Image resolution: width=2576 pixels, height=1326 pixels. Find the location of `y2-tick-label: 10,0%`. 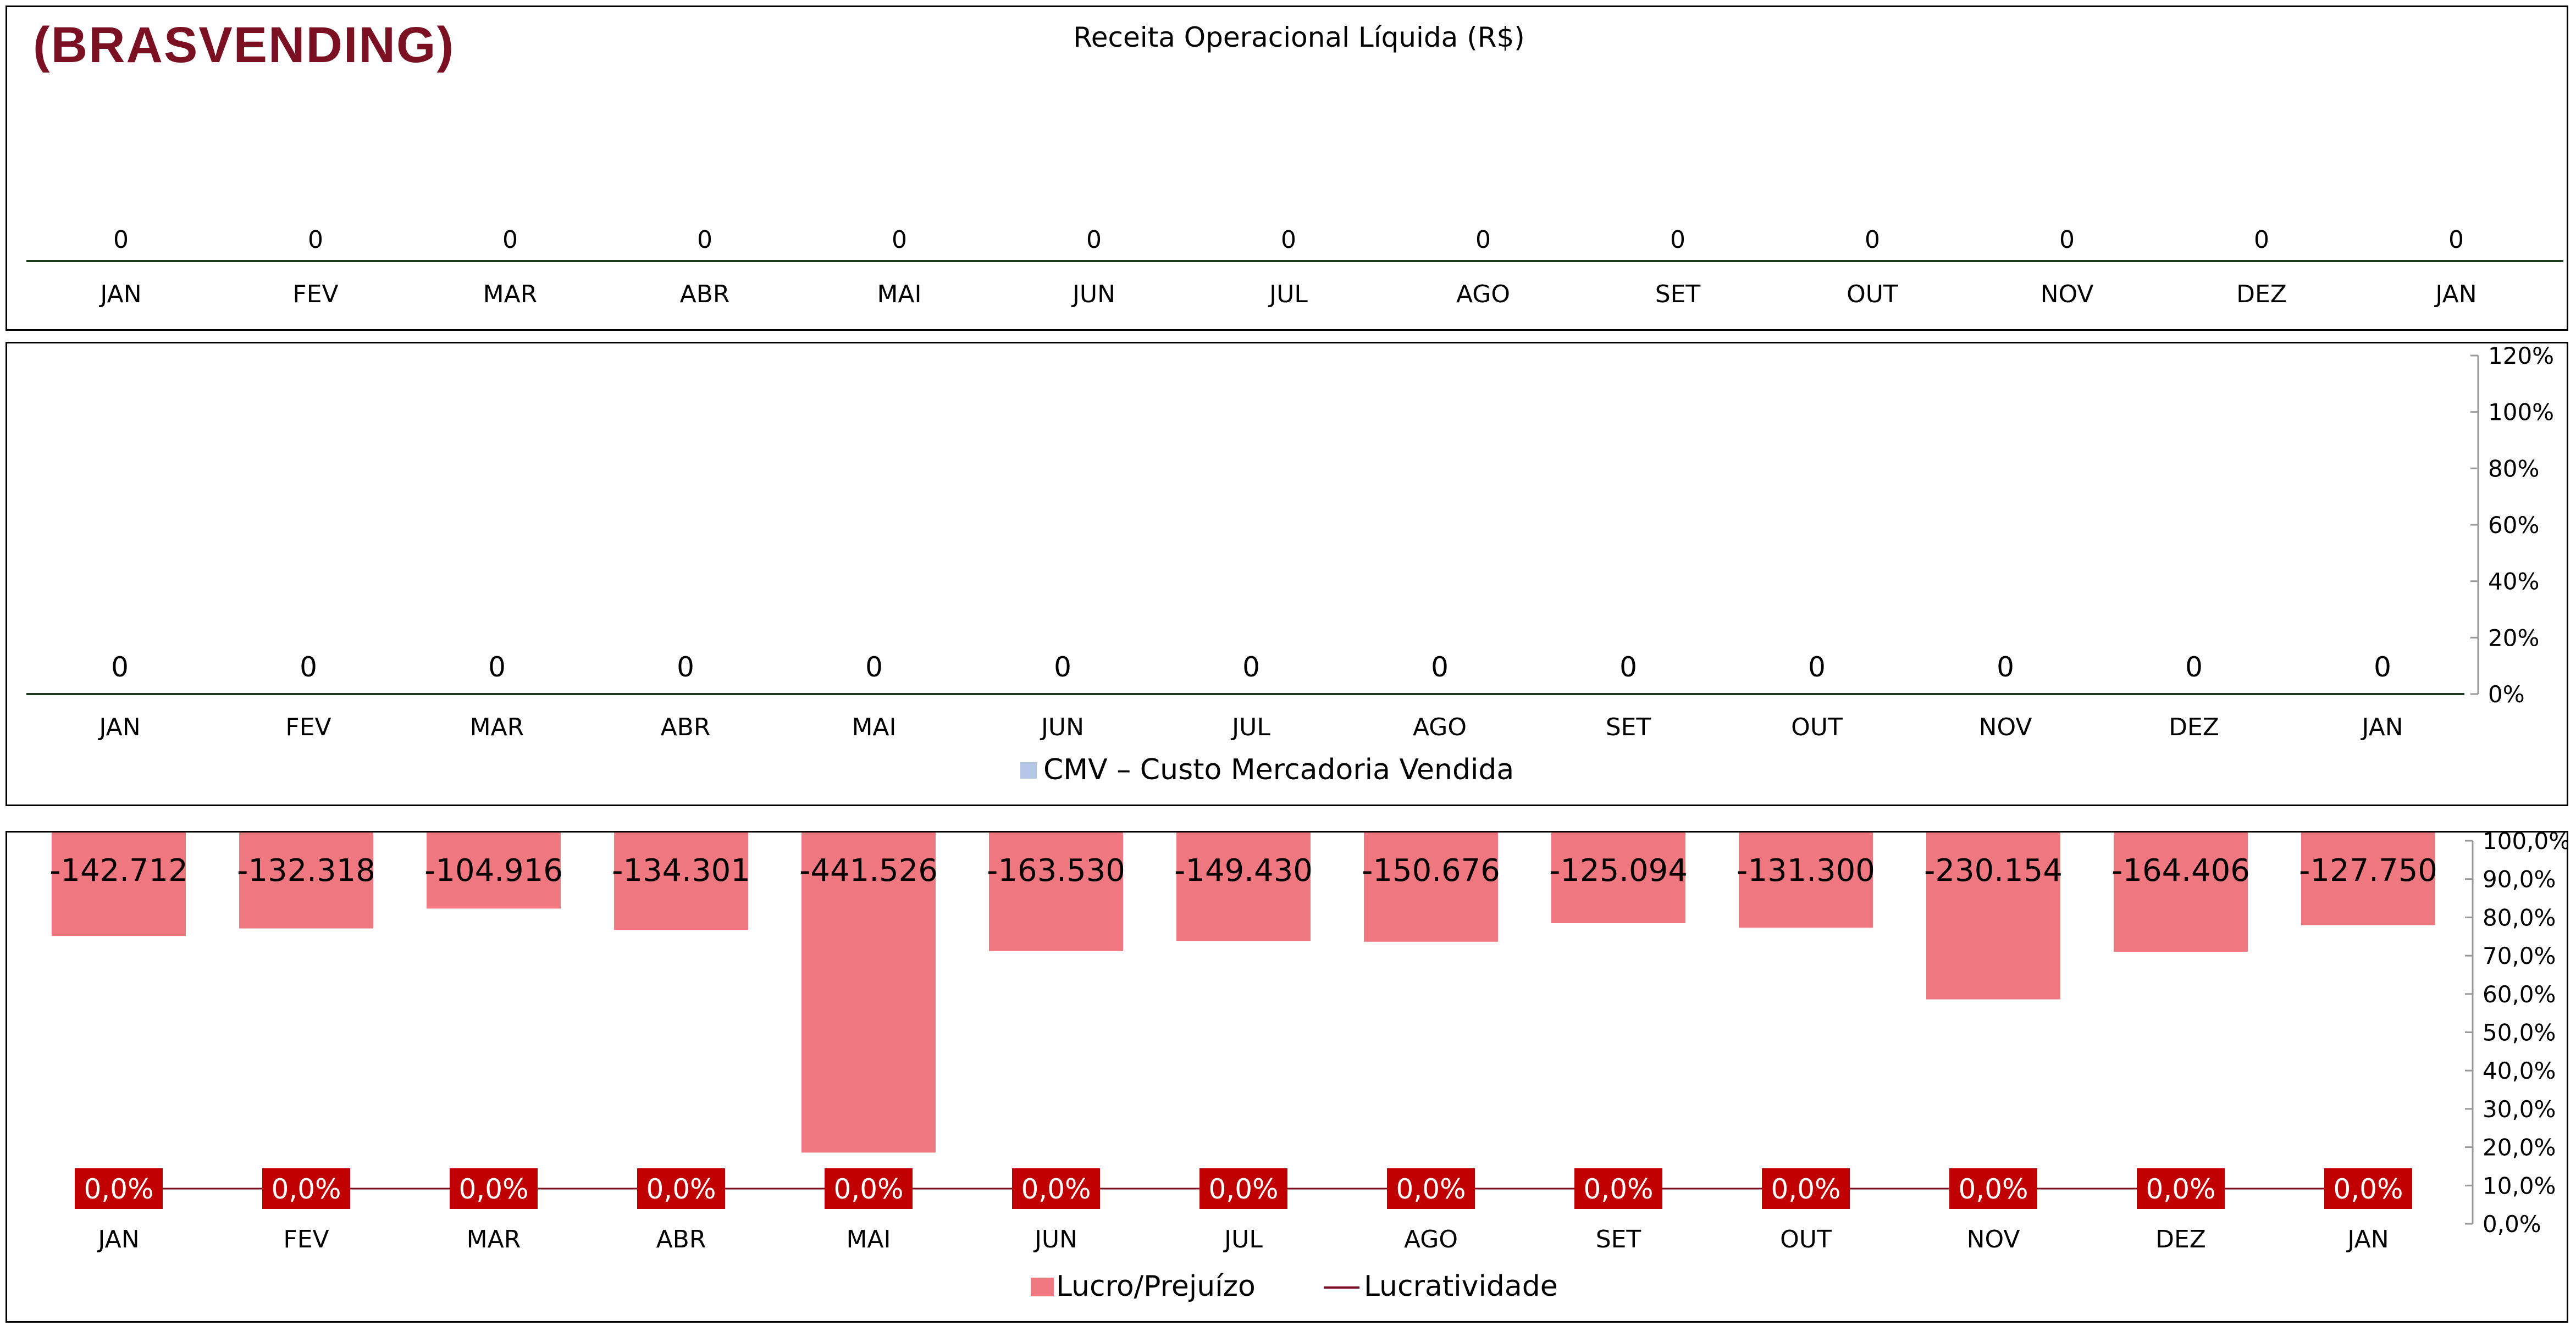

y2-tick-label: 10,0% is located at coordinates (2519, 1185).